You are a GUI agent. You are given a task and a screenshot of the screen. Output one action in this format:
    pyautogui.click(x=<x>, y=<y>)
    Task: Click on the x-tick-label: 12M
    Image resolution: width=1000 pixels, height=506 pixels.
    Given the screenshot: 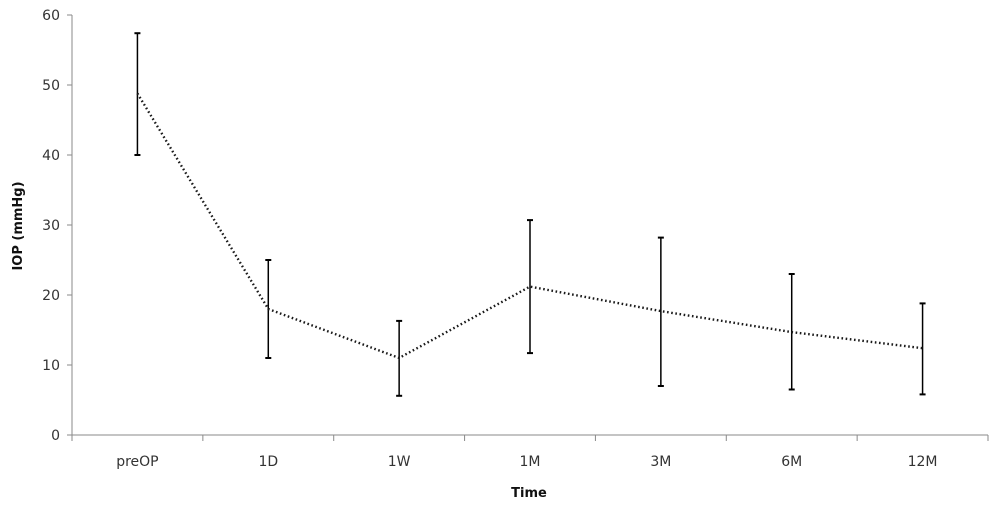 What is the action you would take?
    pyautogui.click(x=923, y=462)
    